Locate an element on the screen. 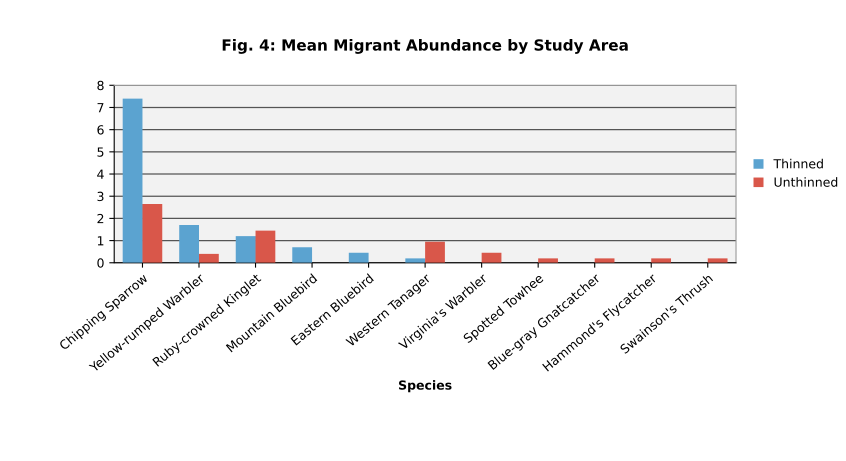 The height and width of the screenshot is (461, 846). x-axis-title: Species is located at coordinates (425, 386).